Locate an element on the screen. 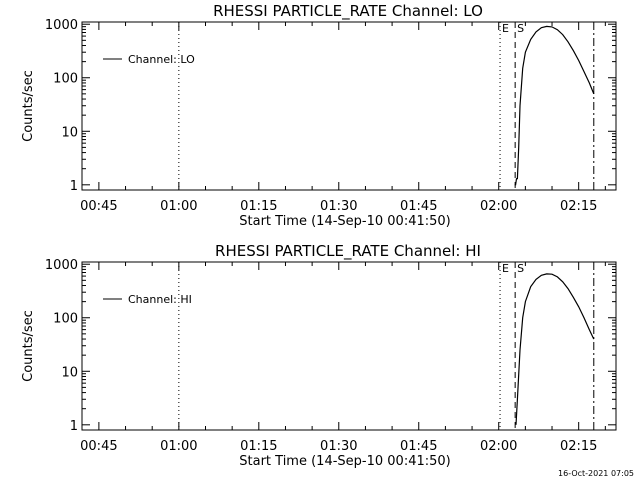  legend: Channel: LO is located at coordinates (149, 59).